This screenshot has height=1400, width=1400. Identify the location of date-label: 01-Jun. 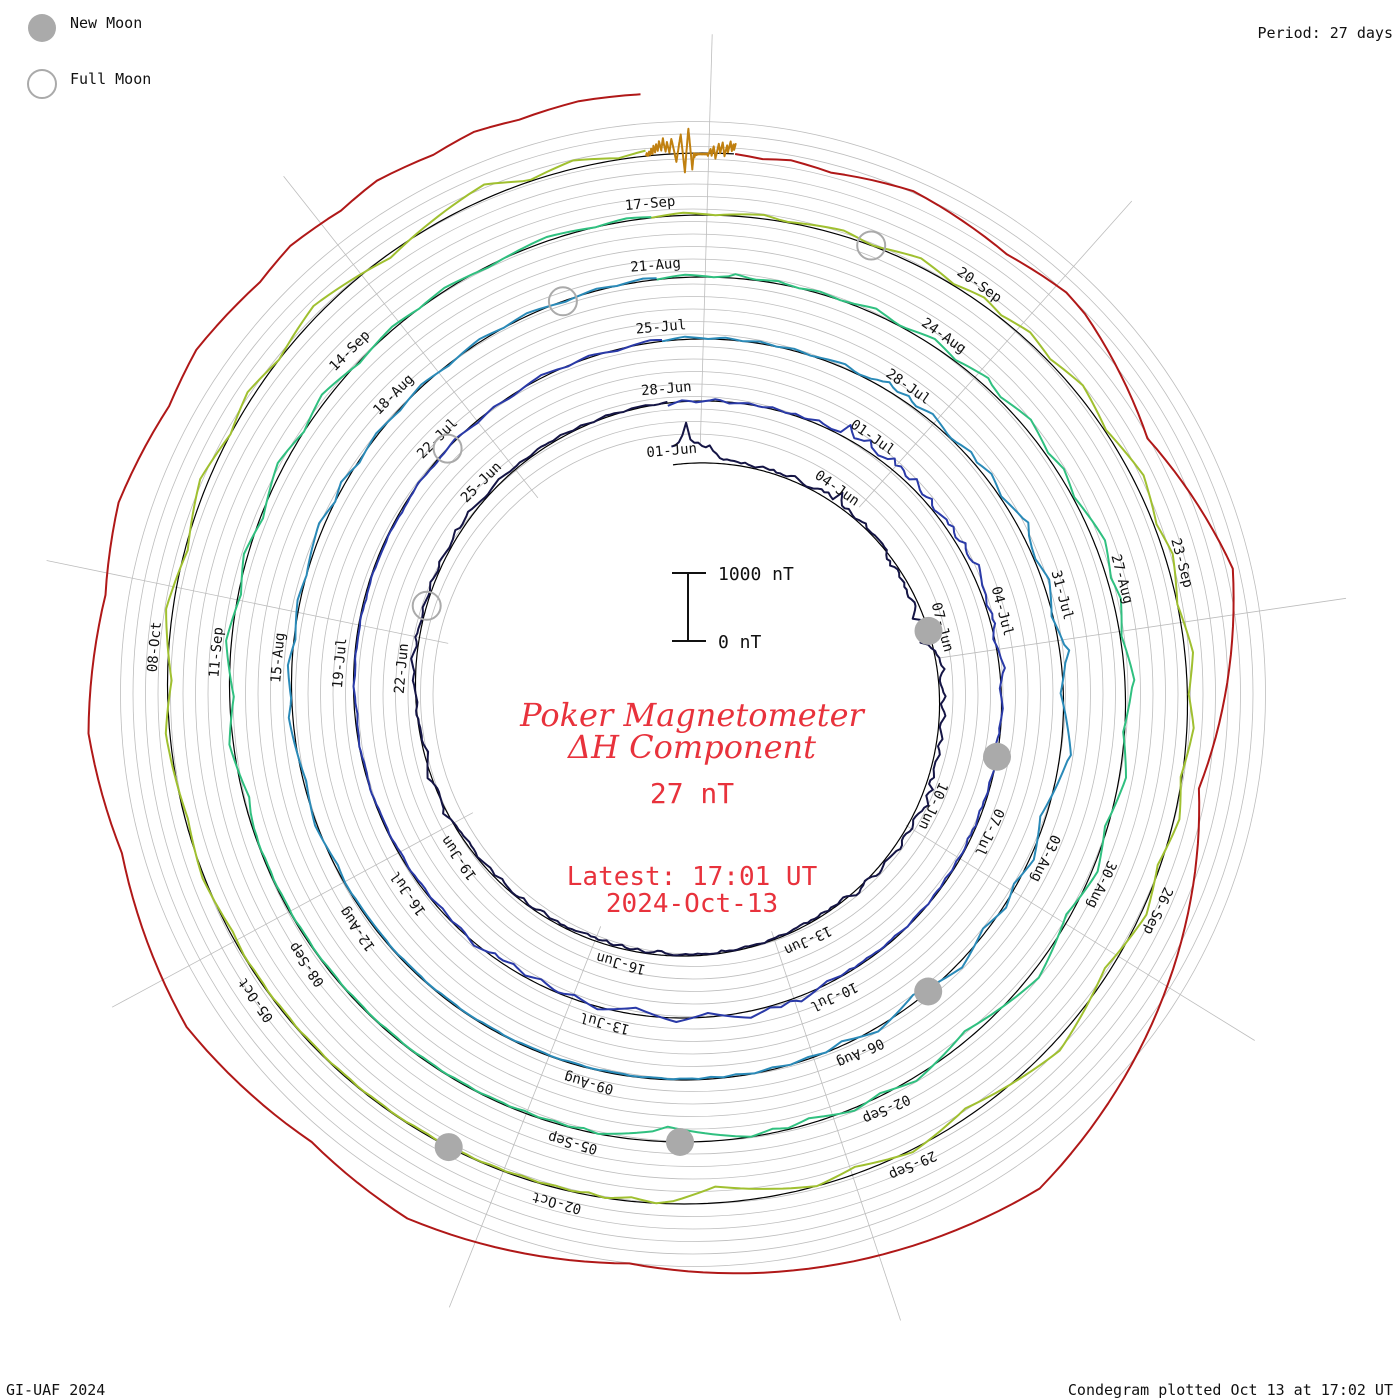
(672, 451).